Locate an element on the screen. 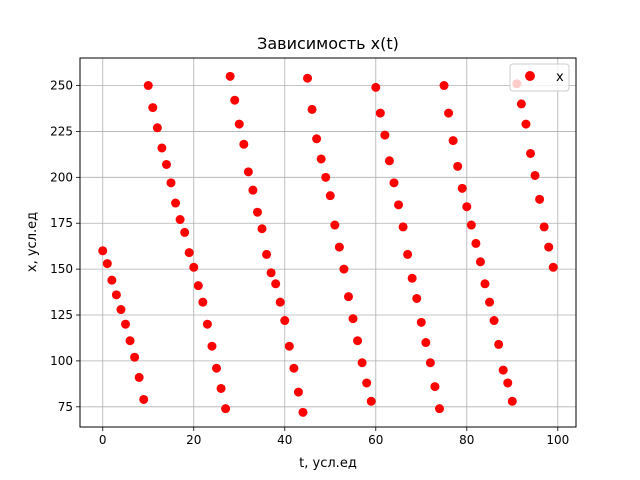 The height and width of the screenshot is (480, 640). legend-box is located at coordinates (539, 77).